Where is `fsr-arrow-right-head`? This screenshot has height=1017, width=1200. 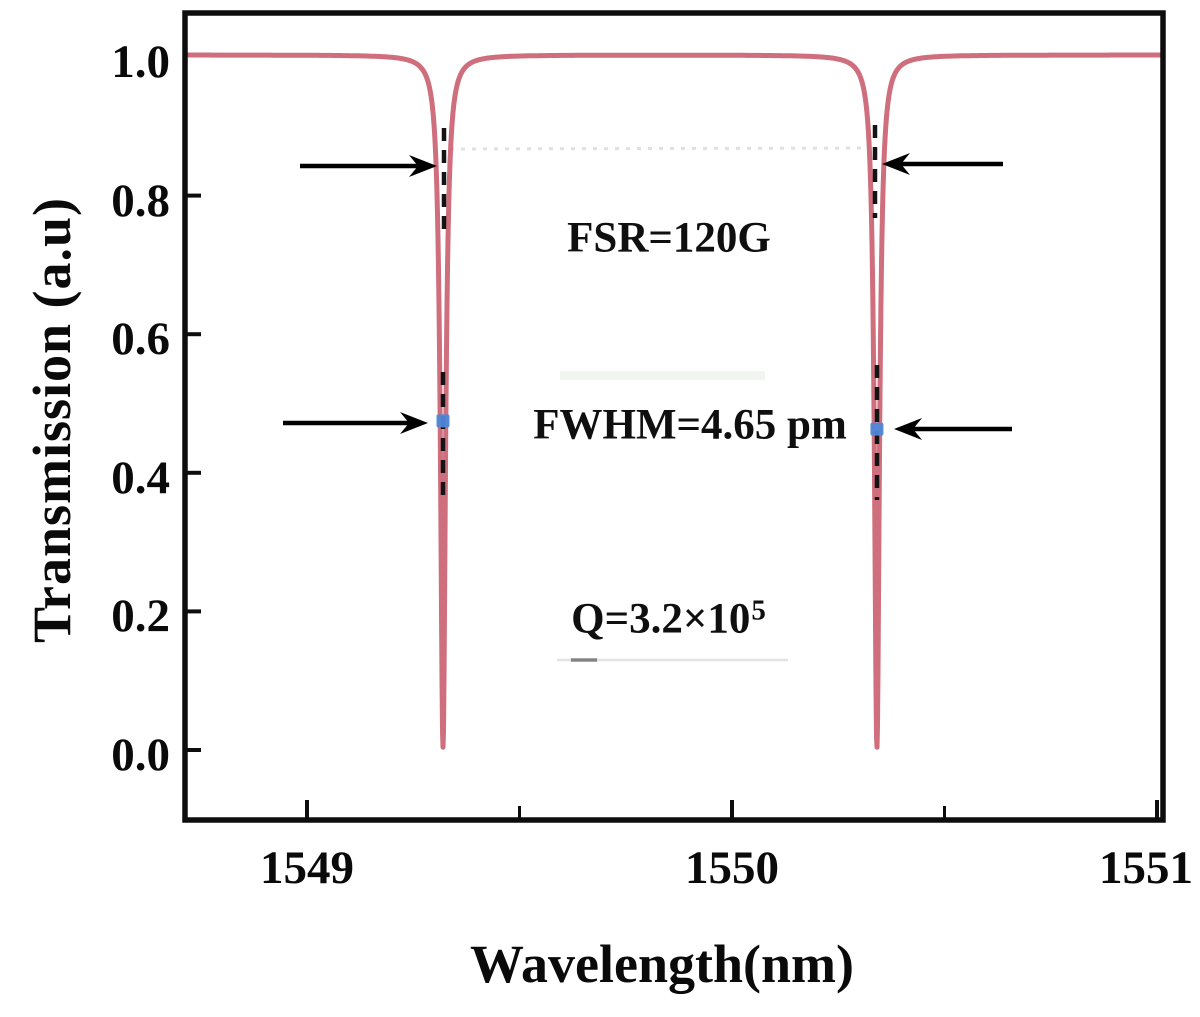 fsr-arrow-right-head is located at coordinates (896, 164).